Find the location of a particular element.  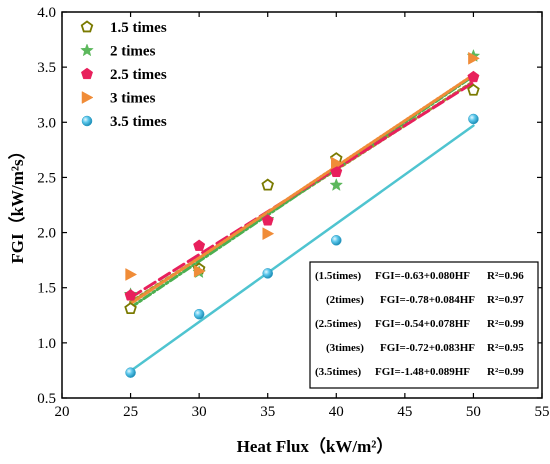

equation-formula-3: FGI=-0.54+0.078HF is located at coordinates (422, 324).